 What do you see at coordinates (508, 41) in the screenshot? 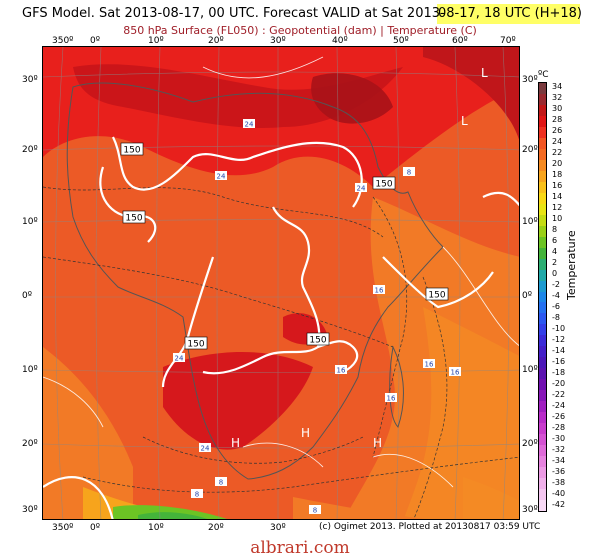
I see `longitude-tick: 70º` at bounding box center [508, 41].